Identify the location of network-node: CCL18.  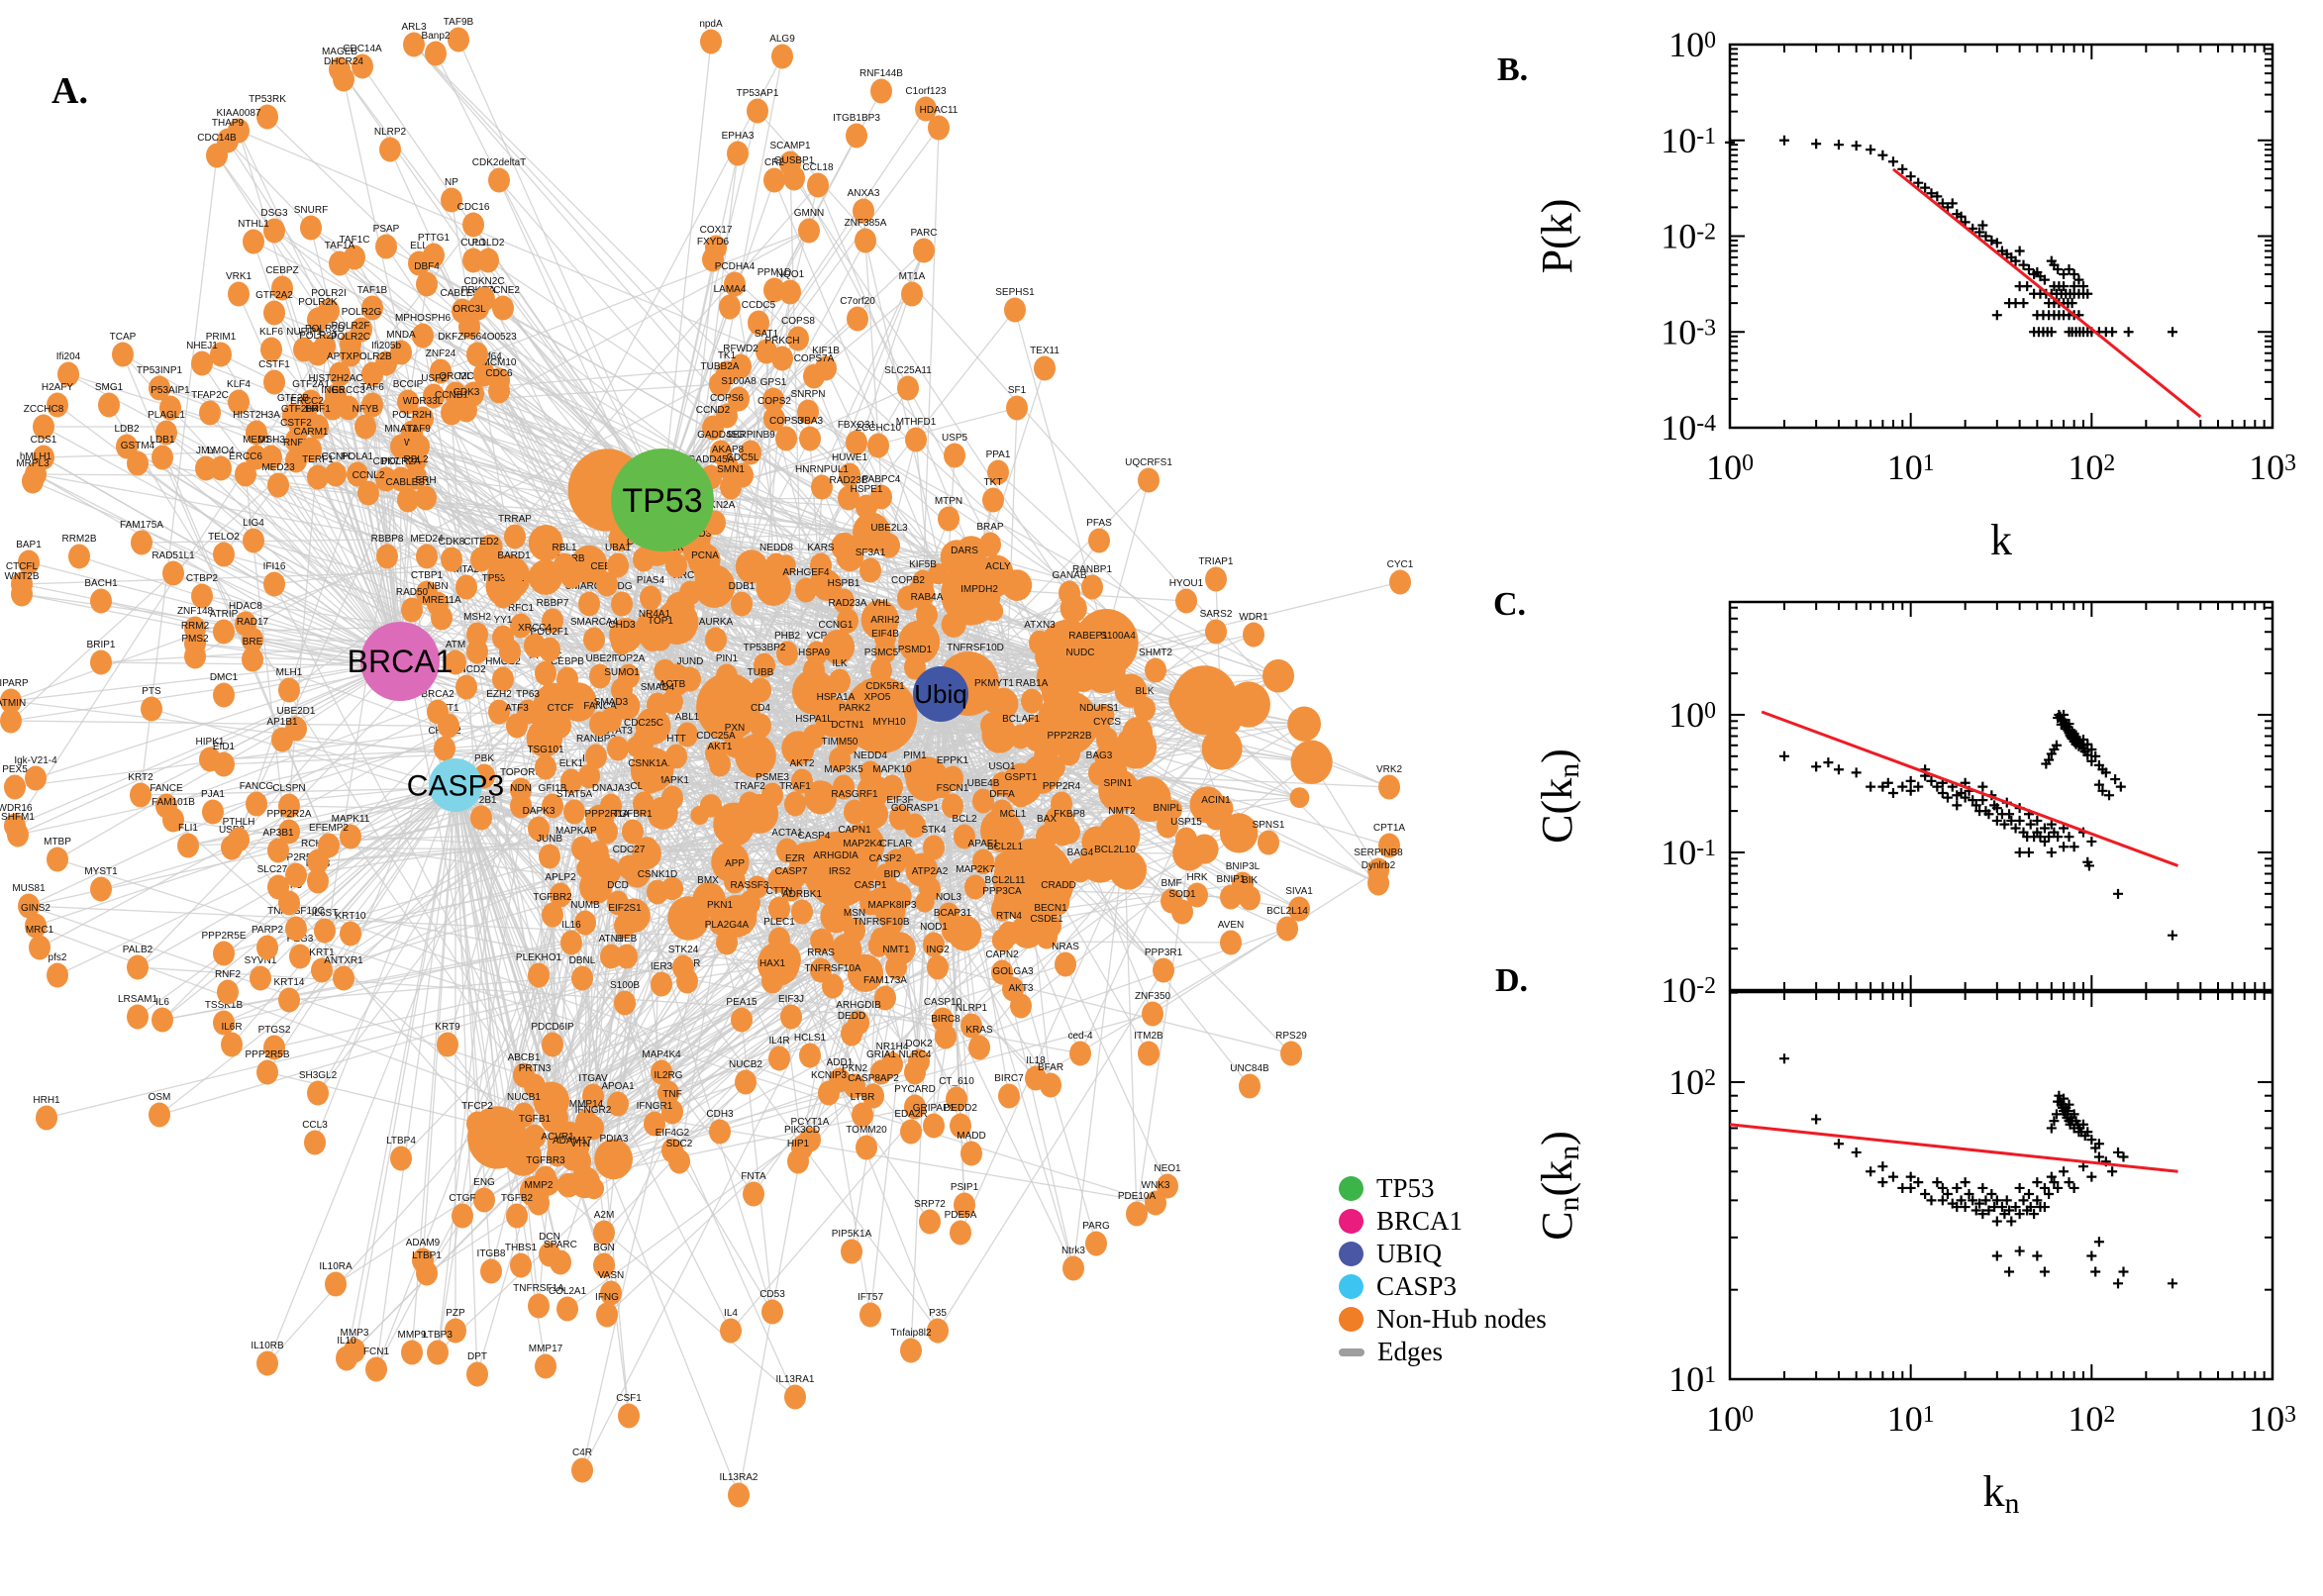
(818, 180).